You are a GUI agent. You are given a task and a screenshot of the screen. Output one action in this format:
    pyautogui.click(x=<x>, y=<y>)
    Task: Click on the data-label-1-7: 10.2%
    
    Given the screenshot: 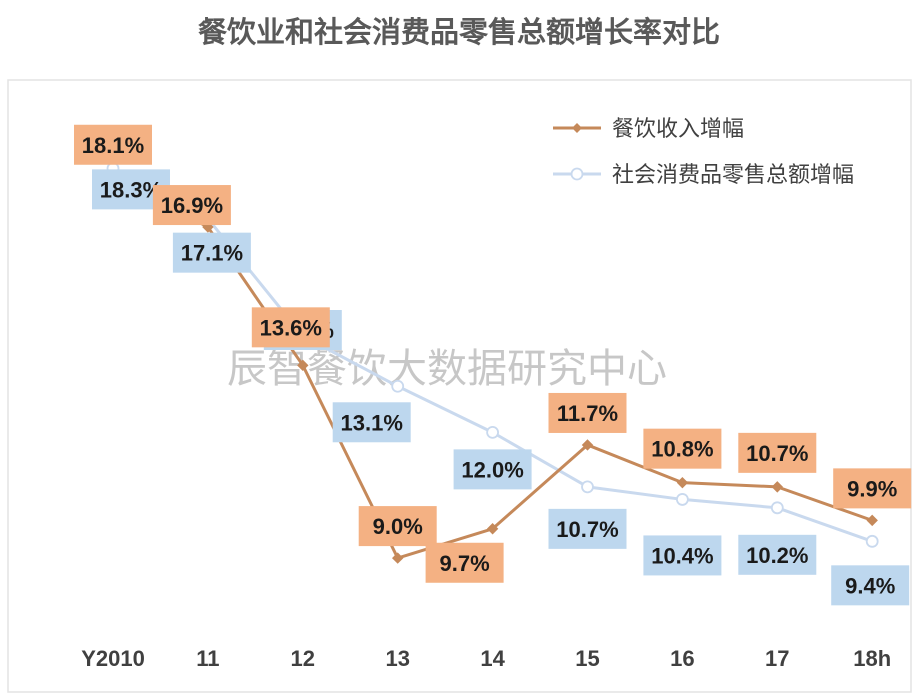 What is the action you would take?
    pyautogui.click(x=777, y=555)
    